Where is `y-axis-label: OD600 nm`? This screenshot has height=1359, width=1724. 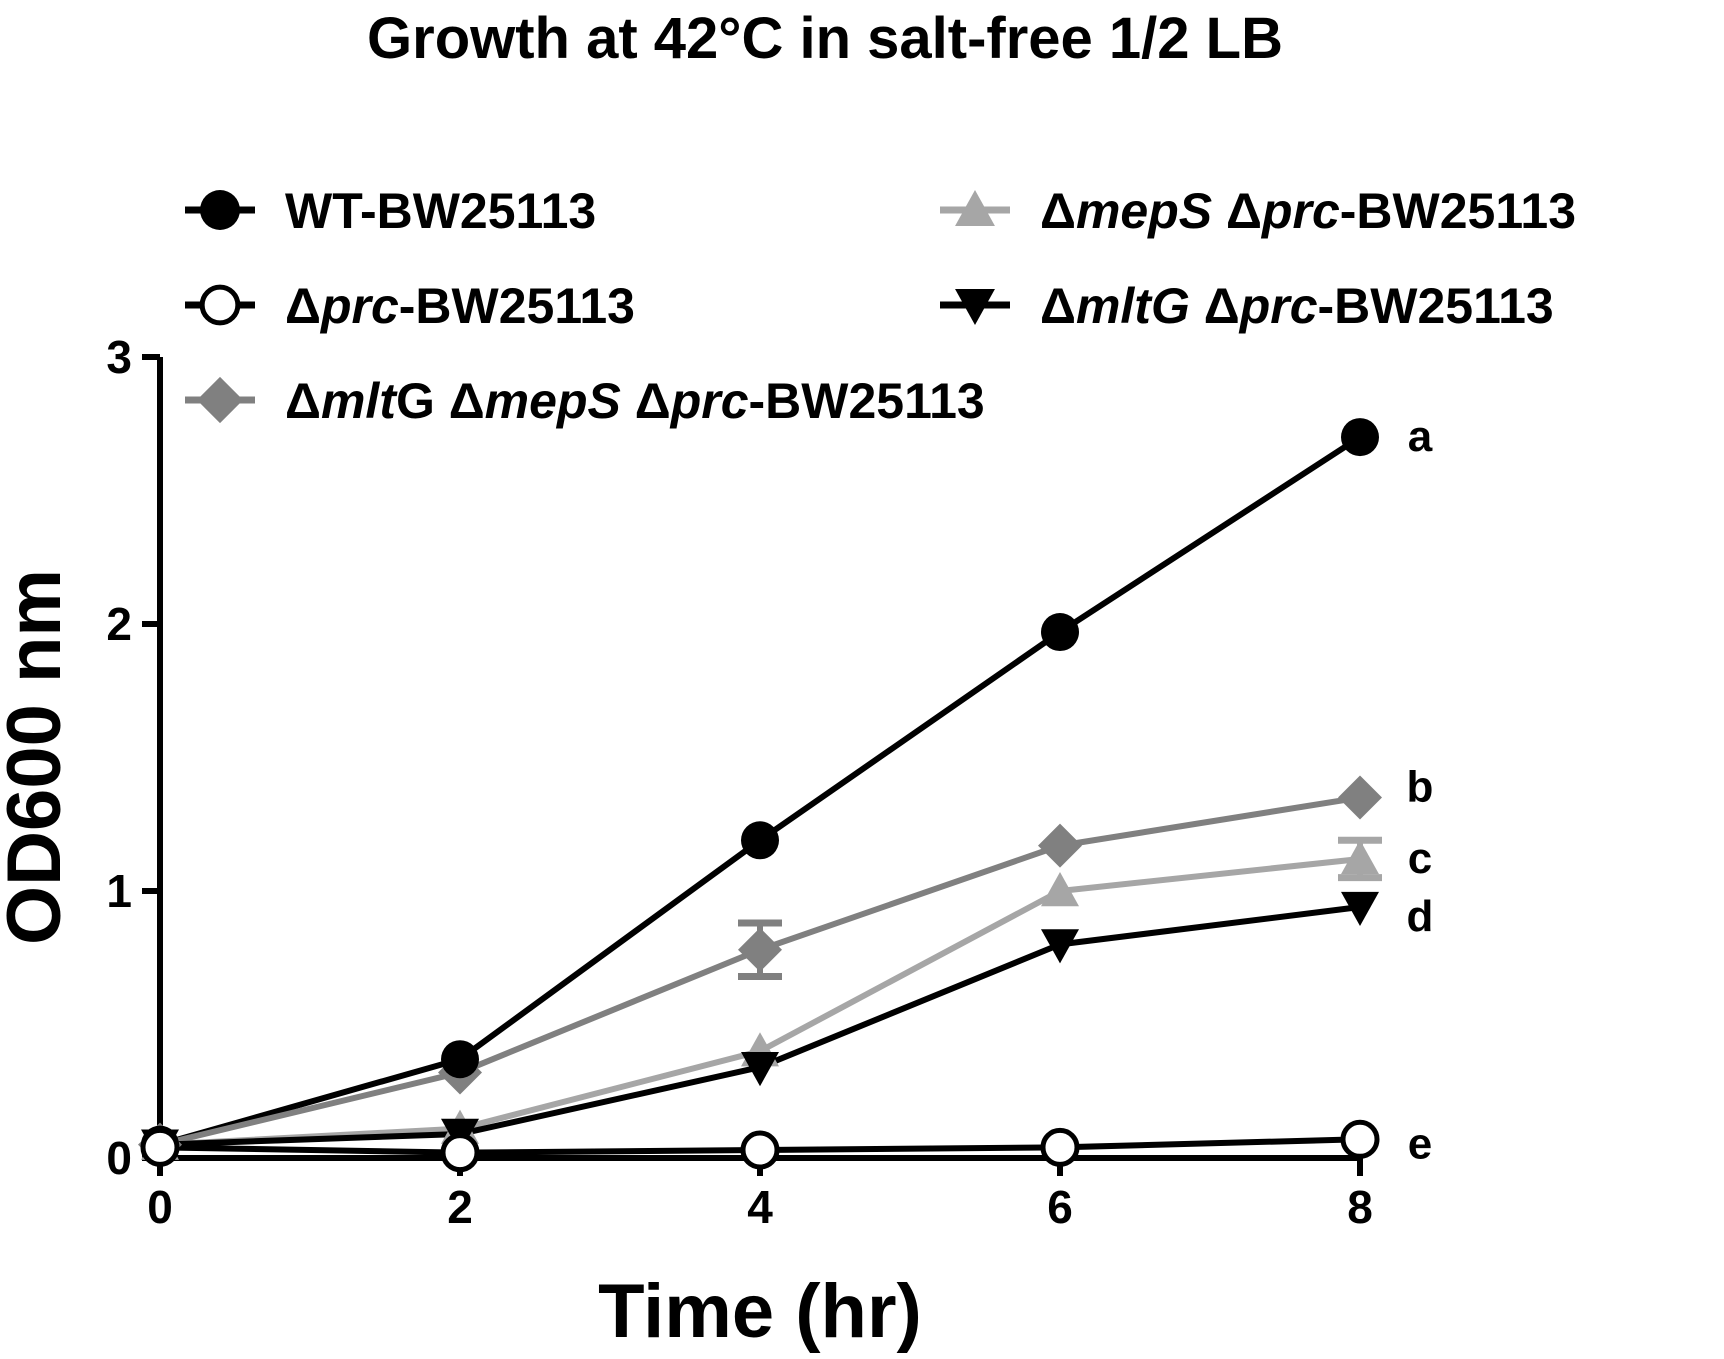
y-axis-label: OD600 nm is located at coordinates (38, 757).